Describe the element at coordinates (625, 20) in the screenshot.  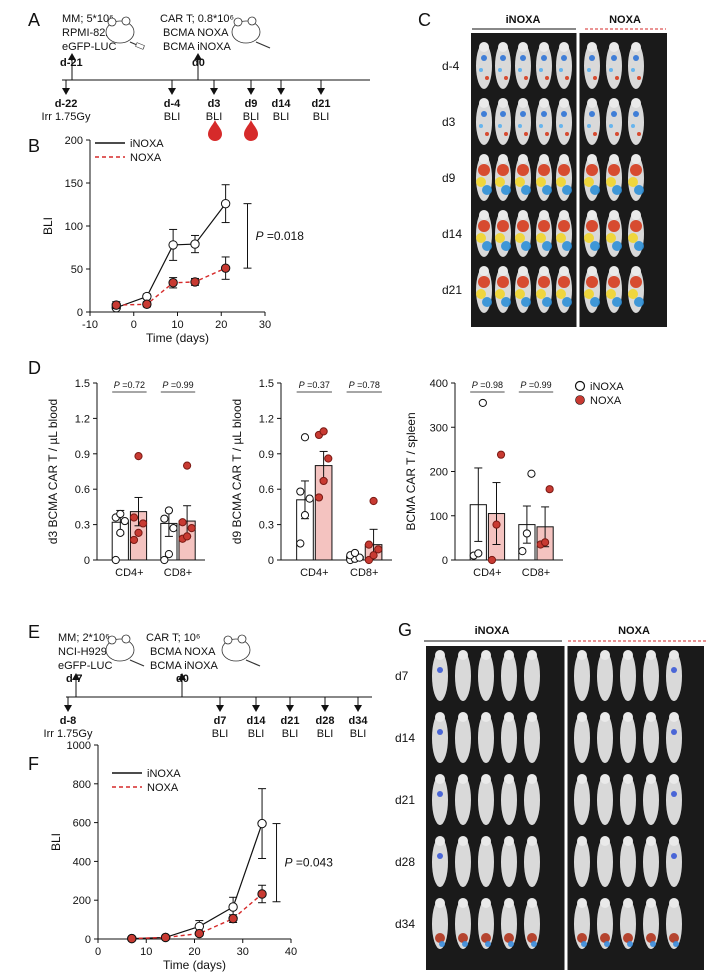
I see `imaging-c-header-noxa: NOXA` at that location.